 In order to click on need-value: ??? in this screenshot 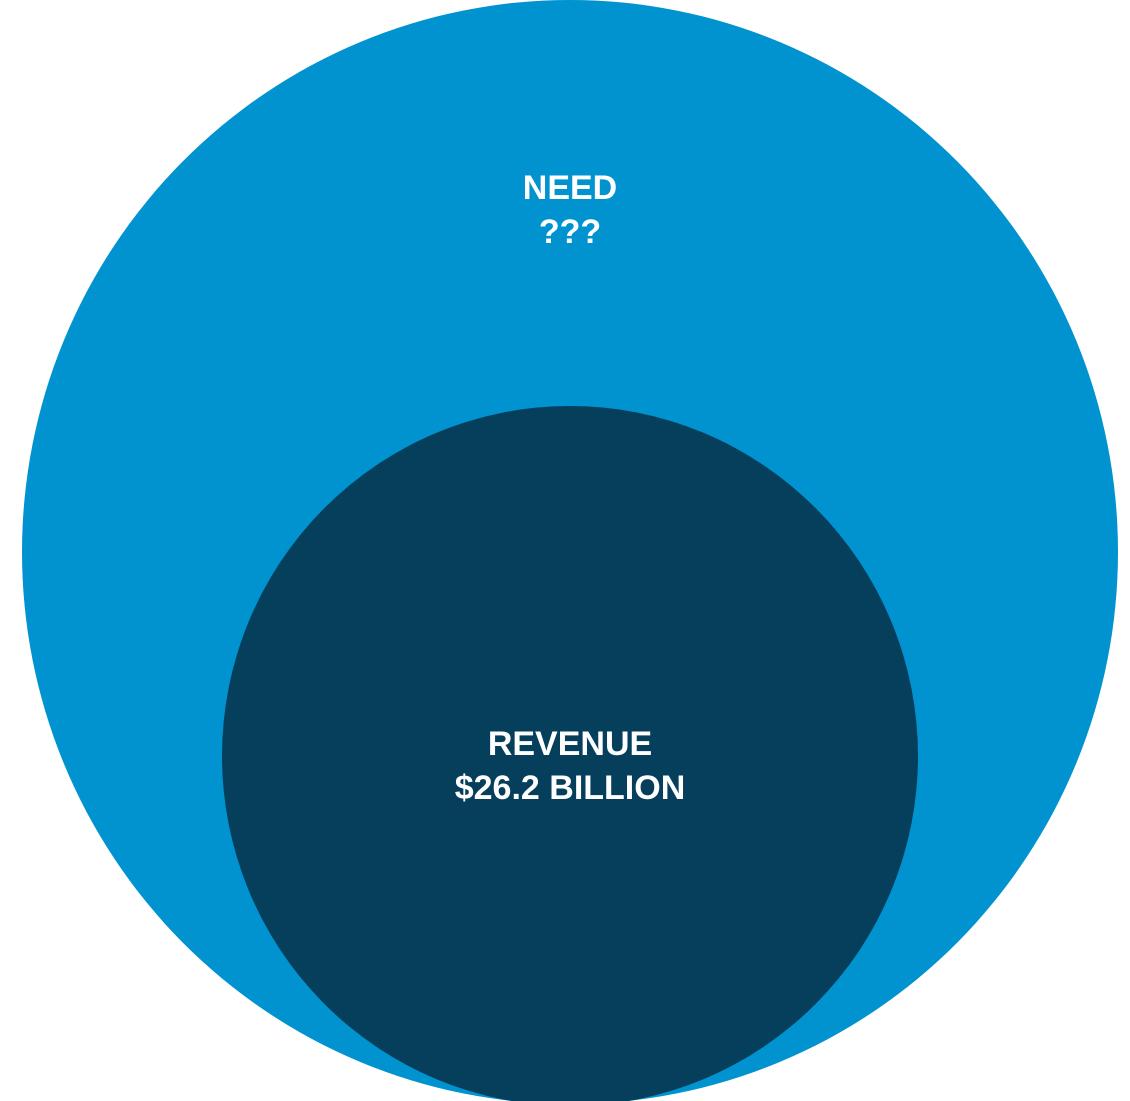, I will do `click(570, 232)`.